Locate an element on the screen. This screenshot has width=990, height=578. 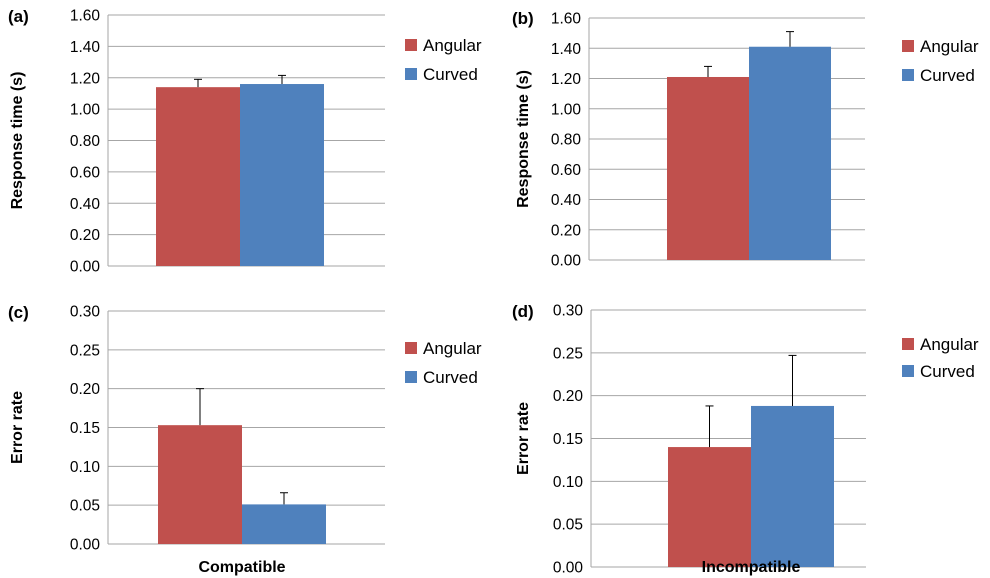
x-axis-label: Compatible is located at coordinates (241, 567).